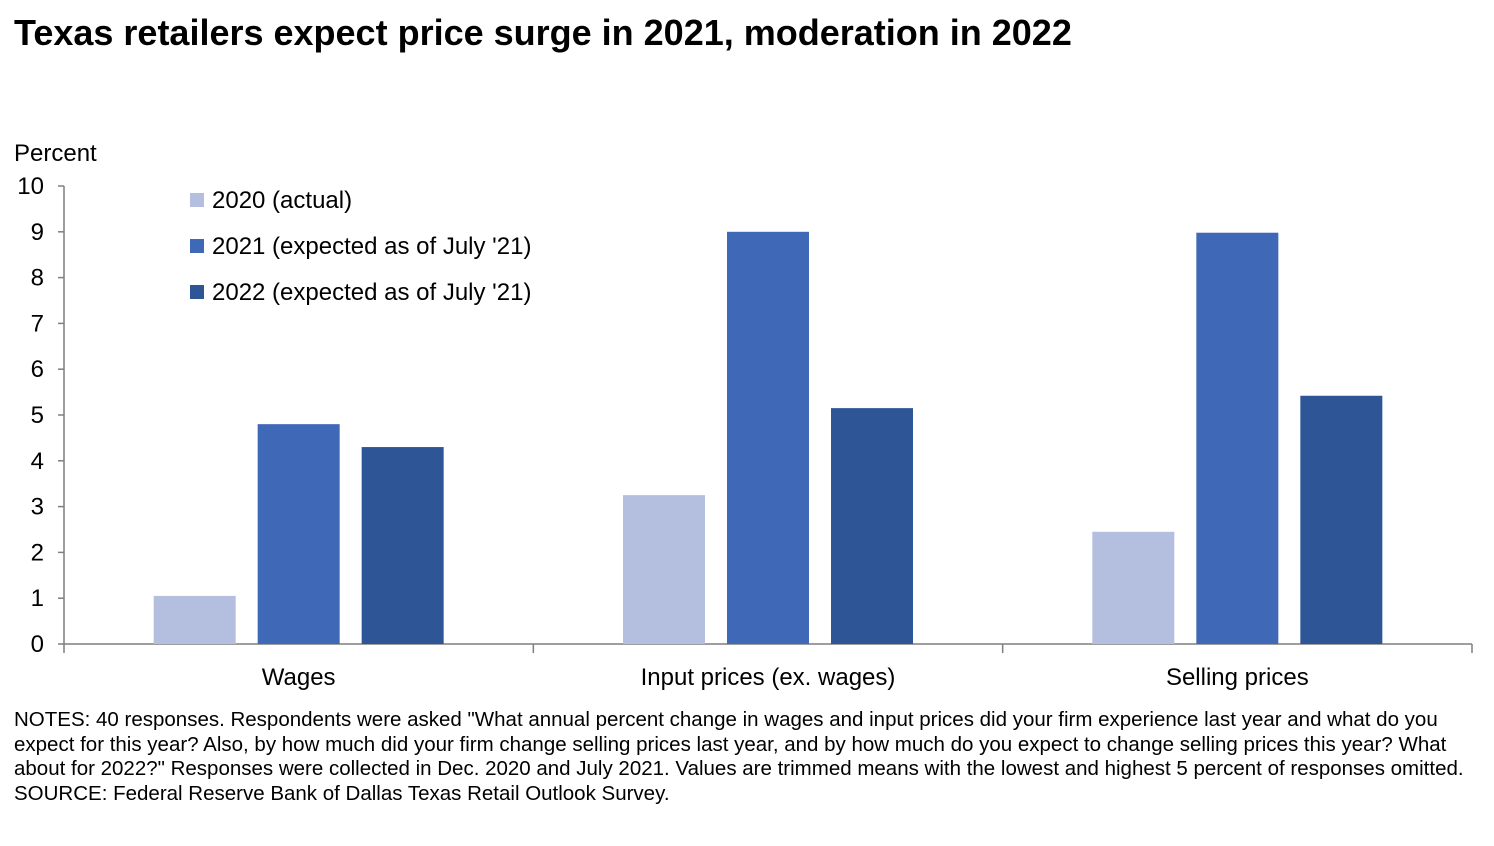 The image size is (1494, 846). Describe the element at coordinates (37, 323) in the screenshot. I see `y-tick-label: 7` at that location.